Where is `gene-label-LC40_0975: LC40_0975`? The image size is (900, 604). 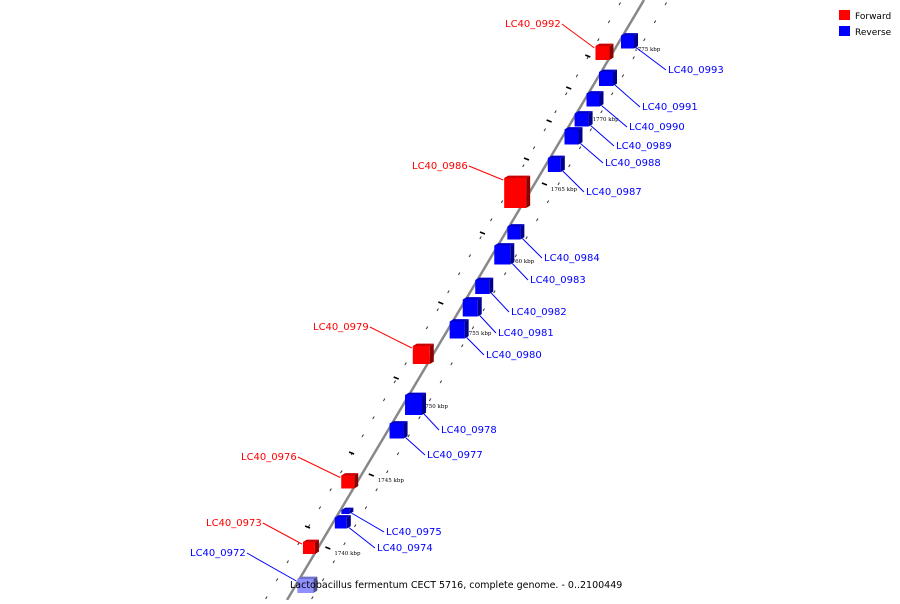
gene-label-LC40_0975: LC40_0975 is located at coordinates (414, 532).